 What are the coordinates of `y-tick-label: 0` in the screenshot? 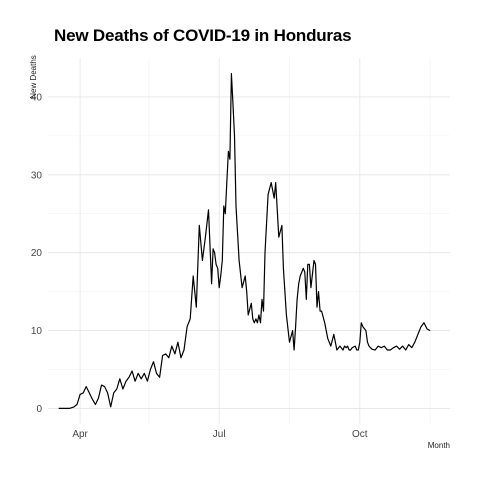 It's located at (39, 409).